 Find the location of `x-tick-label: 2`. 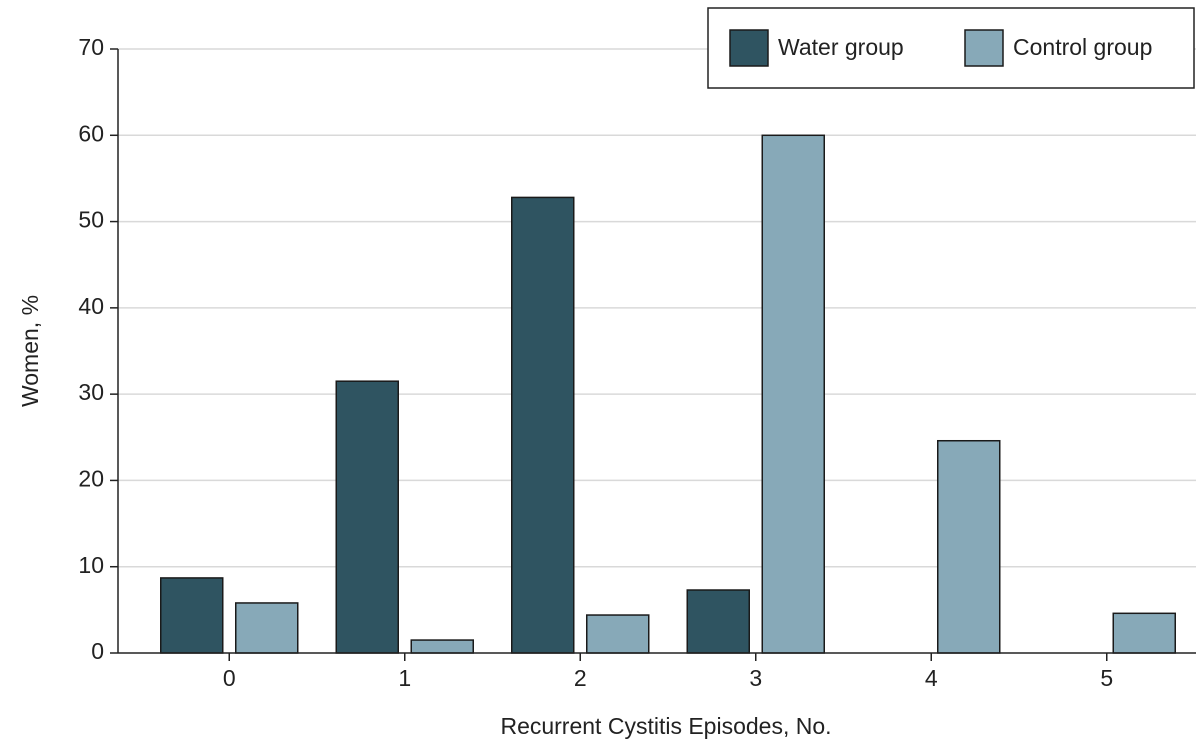

x-tick-label: 2 is located at coordinates (580, 678).